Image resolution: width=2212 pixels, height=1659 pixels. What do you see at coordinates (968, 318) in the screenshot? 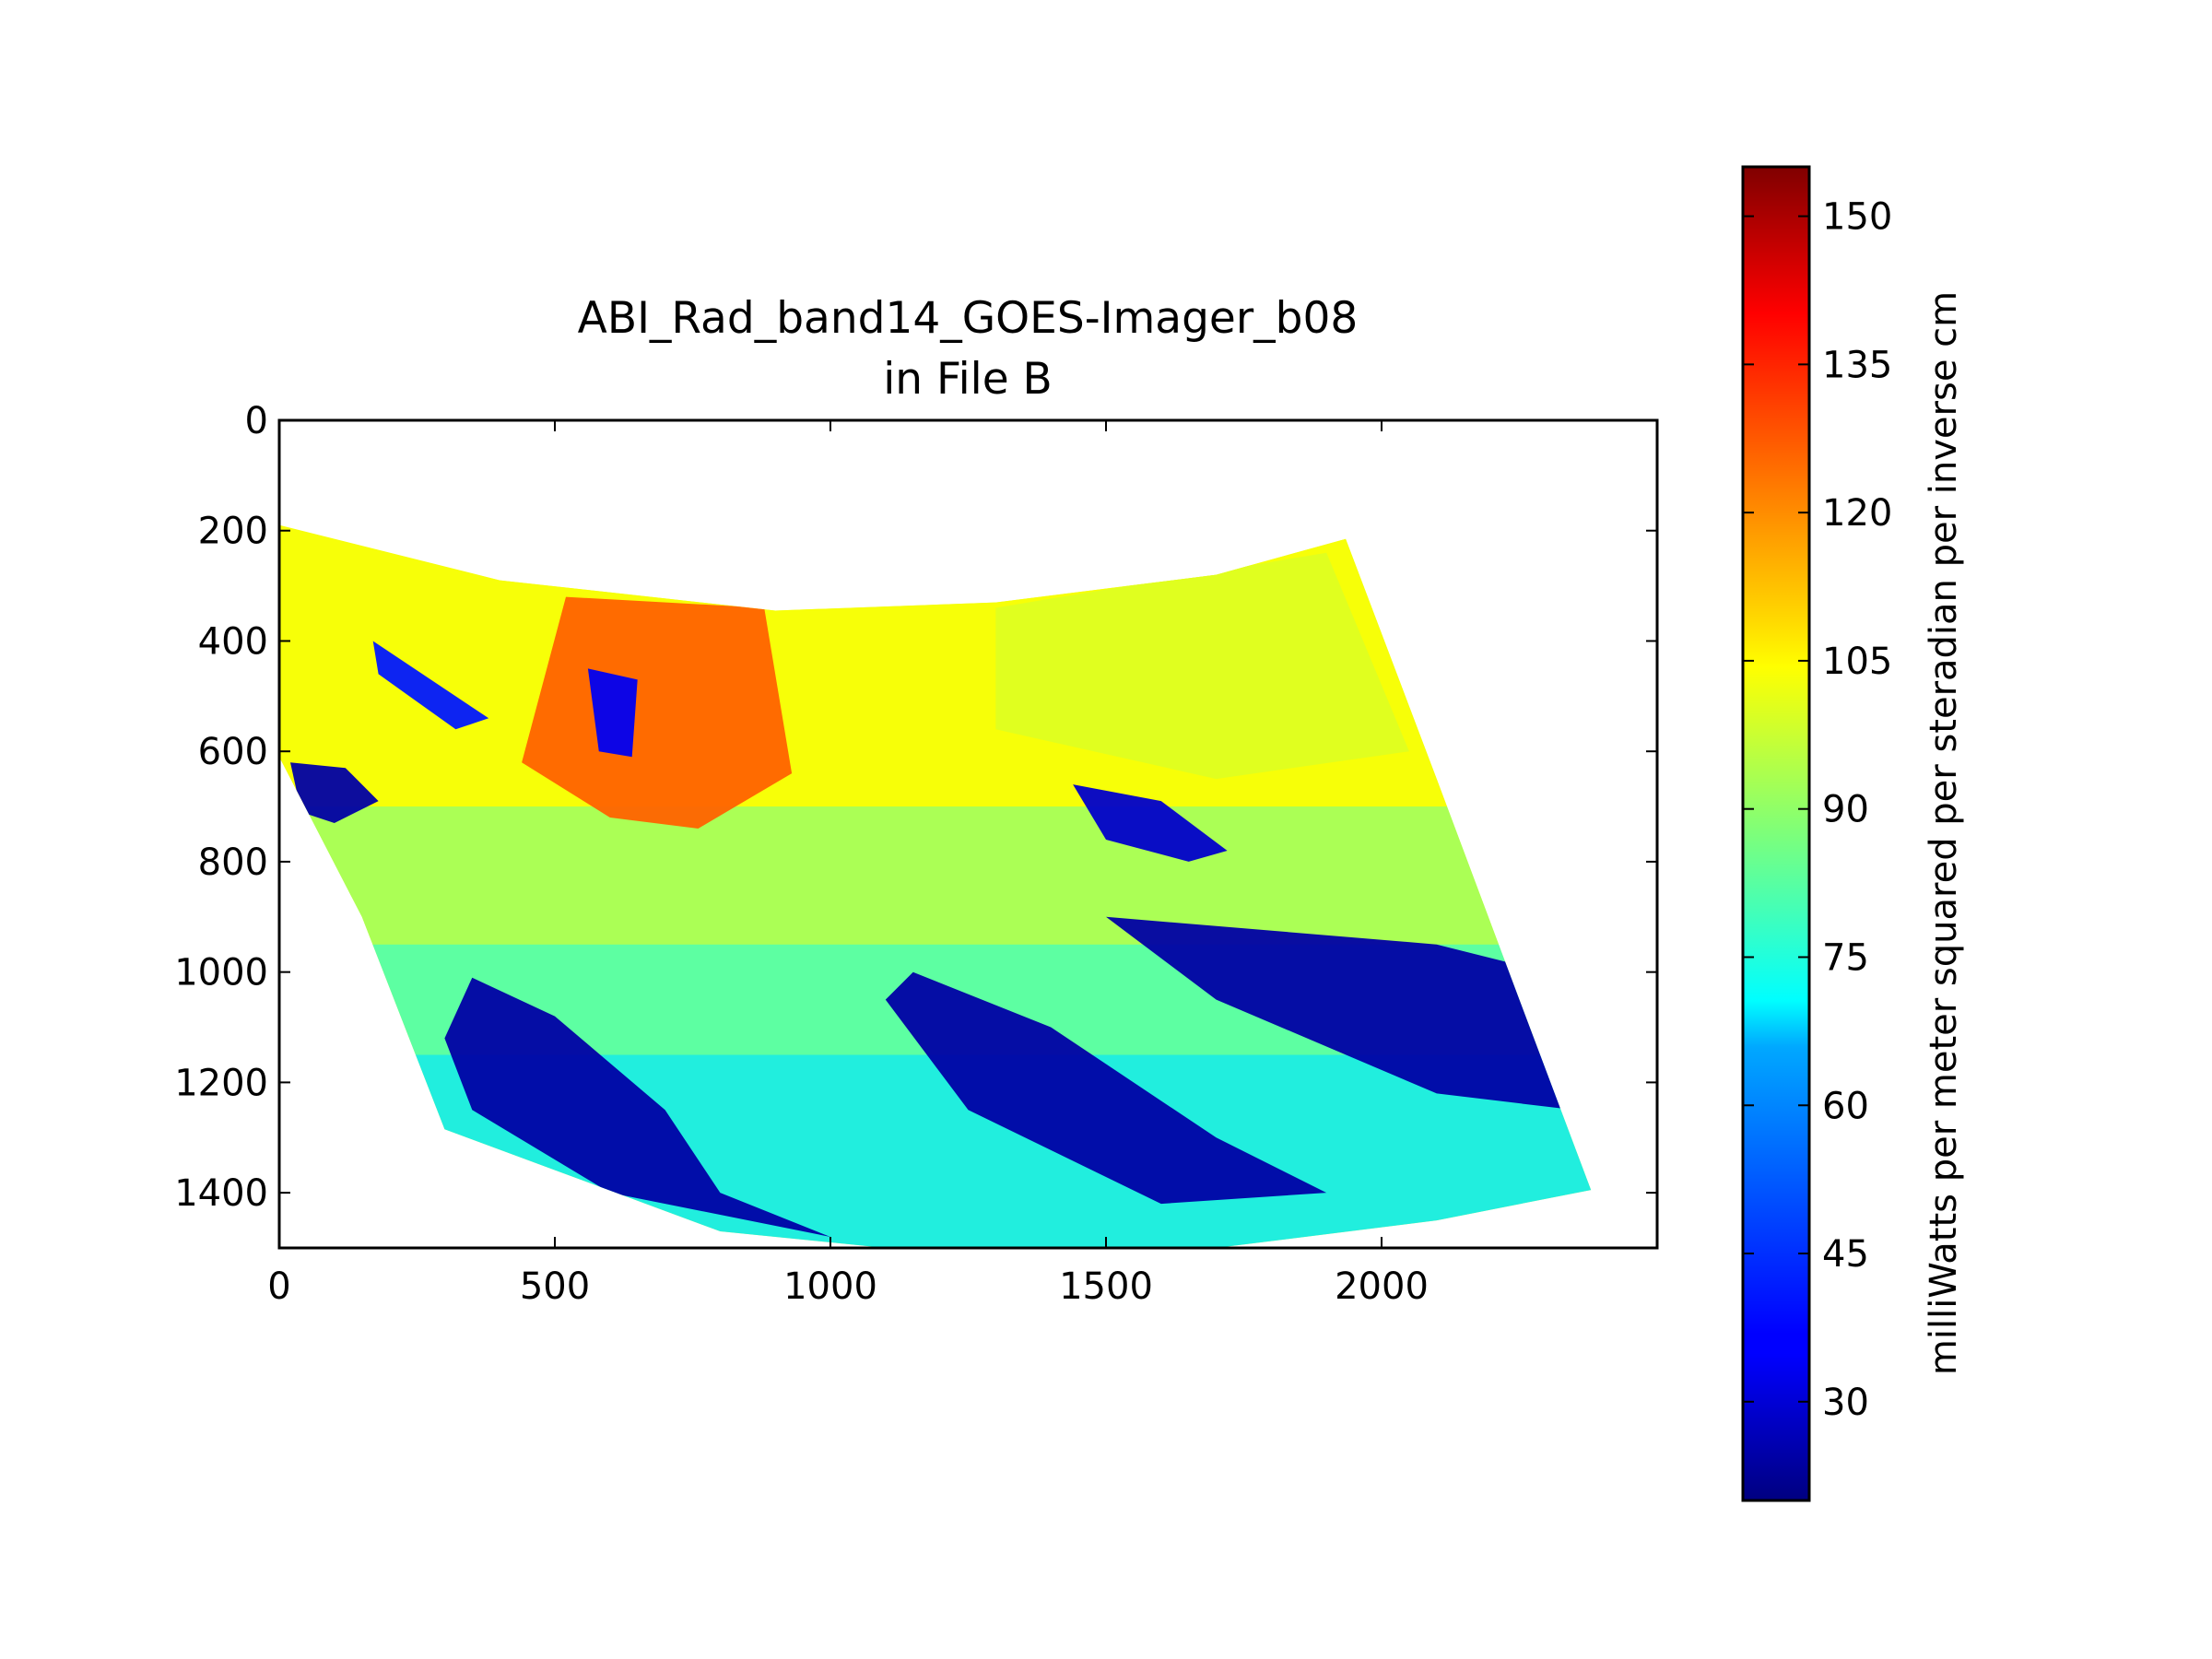
I see `chart-title: ABI_Rad_band14_GOES-Imager_b08` at bounding box center [968, 318].